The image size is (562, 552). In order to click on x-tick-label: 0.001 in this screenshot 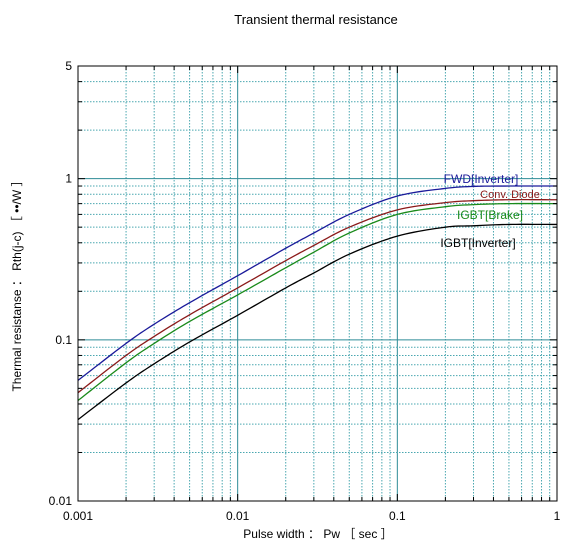, I will do `click(78, 516)`.